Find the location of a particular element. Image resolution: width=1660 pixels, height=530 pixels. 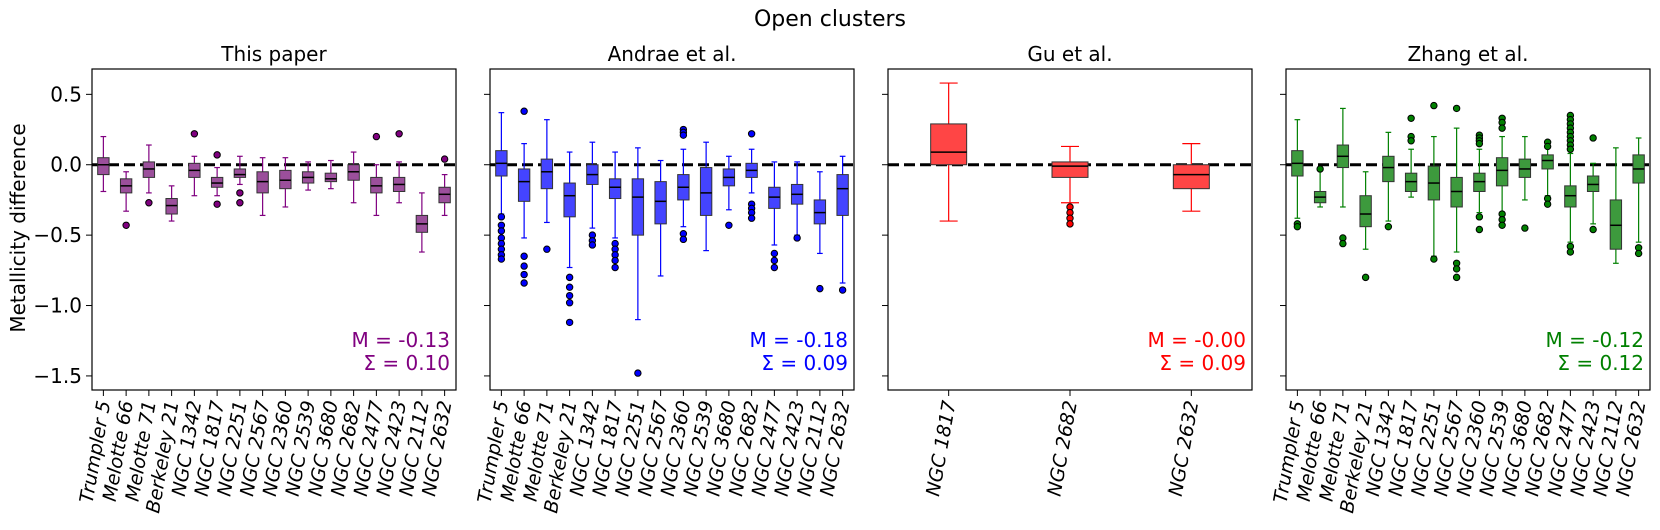

stat-mean: M = -0.18 is located at coordinates (799, 340).